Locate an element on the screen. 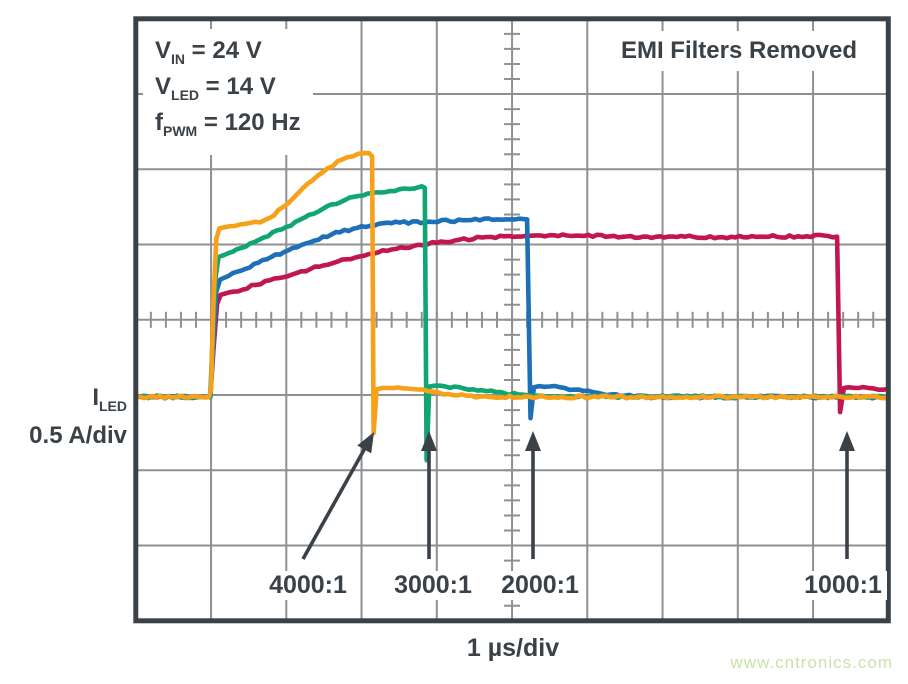 Image resolution: width=908 pixels, height=684 pixels. y-axis-label-signal: ILED is located at coordinates (109, 399).